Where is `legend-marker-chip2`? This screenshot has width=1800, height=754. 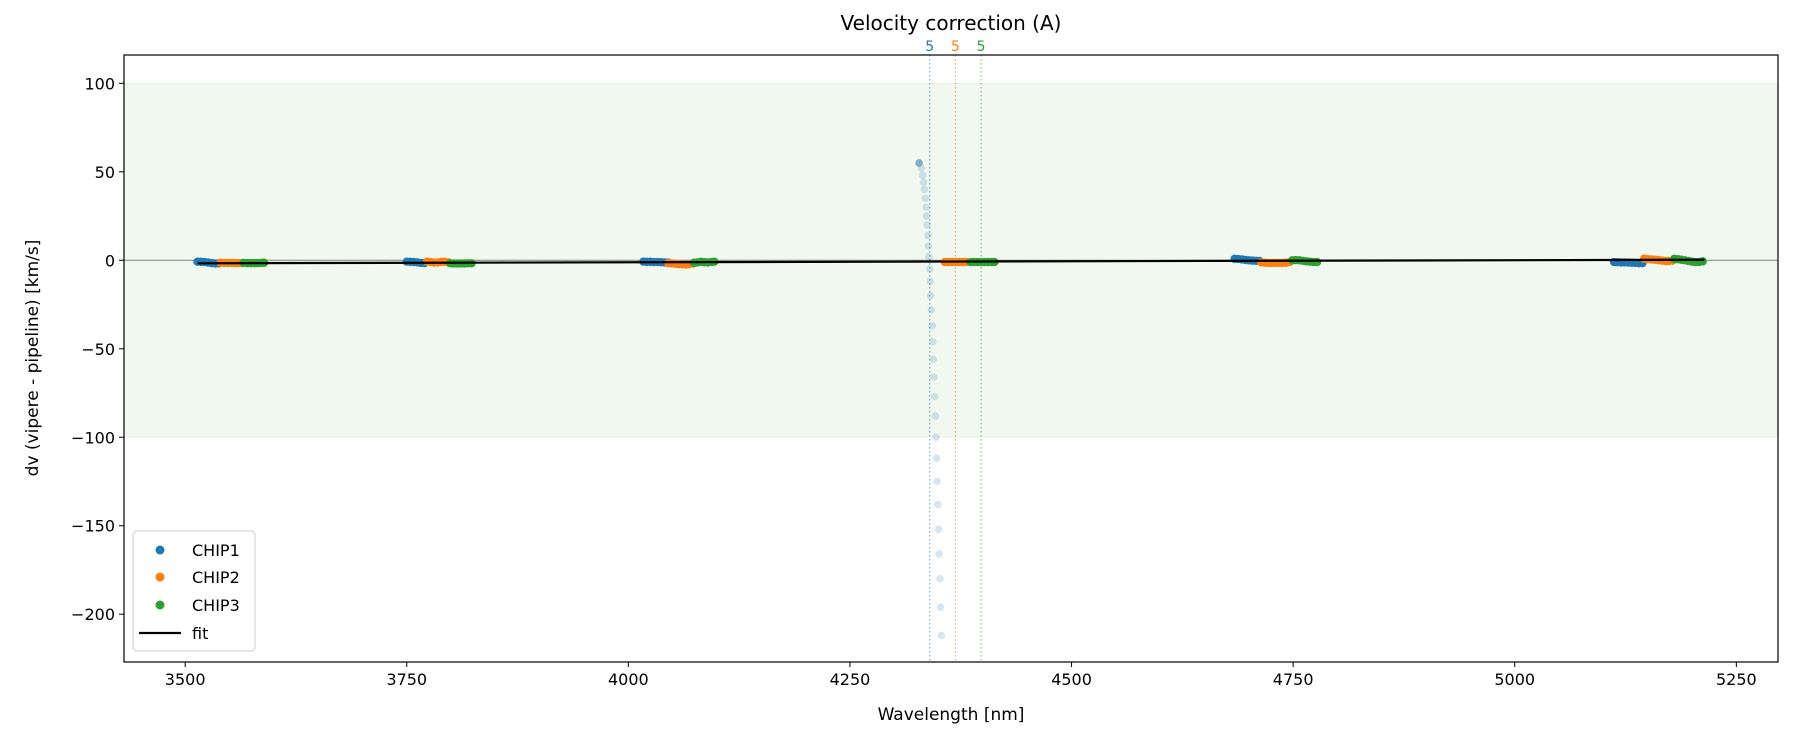
legend-marker-chip2 is located at coordinates (160, 577).